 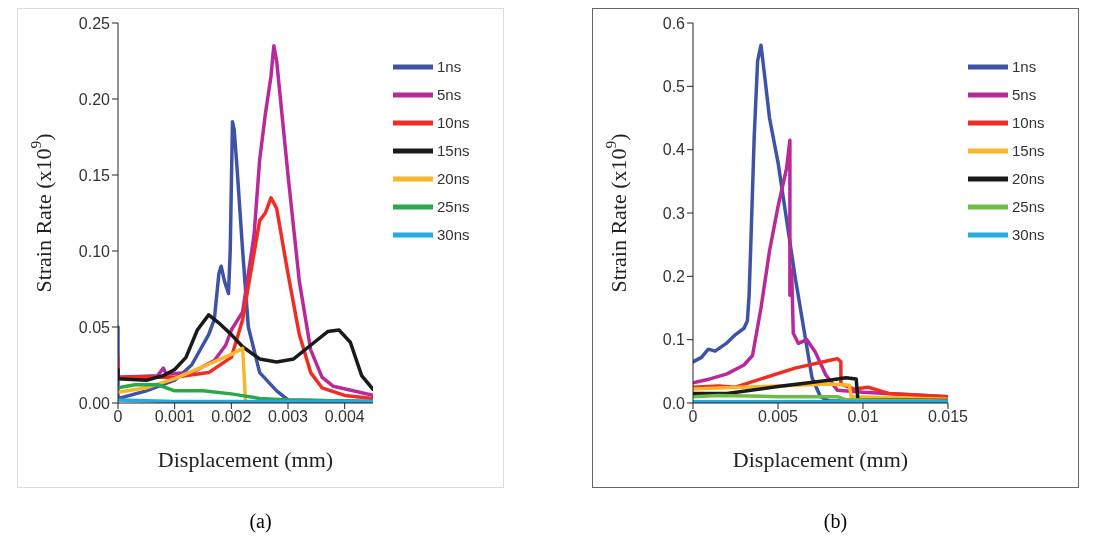 I want to click on y-tick-label: 0.1, so click(x=674, y=340).